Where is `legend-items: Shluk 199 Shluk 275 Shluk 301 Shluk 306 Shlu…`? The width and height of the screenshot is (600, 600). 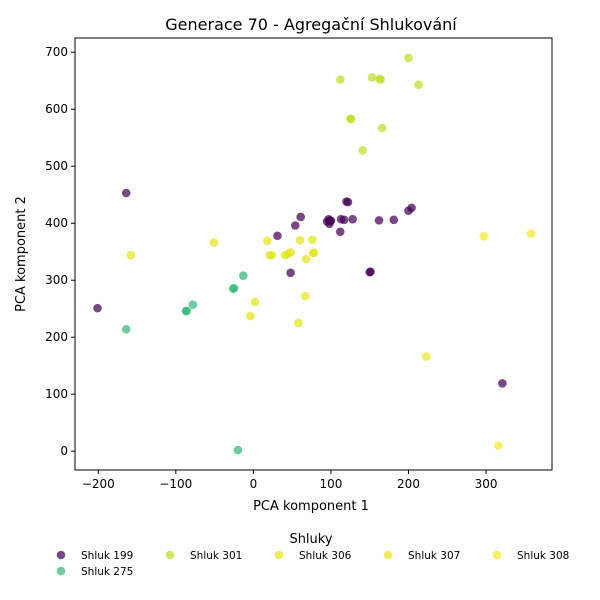 legend-items: Shluk 199 Shluk 275 Shluk 301 Shluk 306 Shlu… is located at coordinates (312, 564).